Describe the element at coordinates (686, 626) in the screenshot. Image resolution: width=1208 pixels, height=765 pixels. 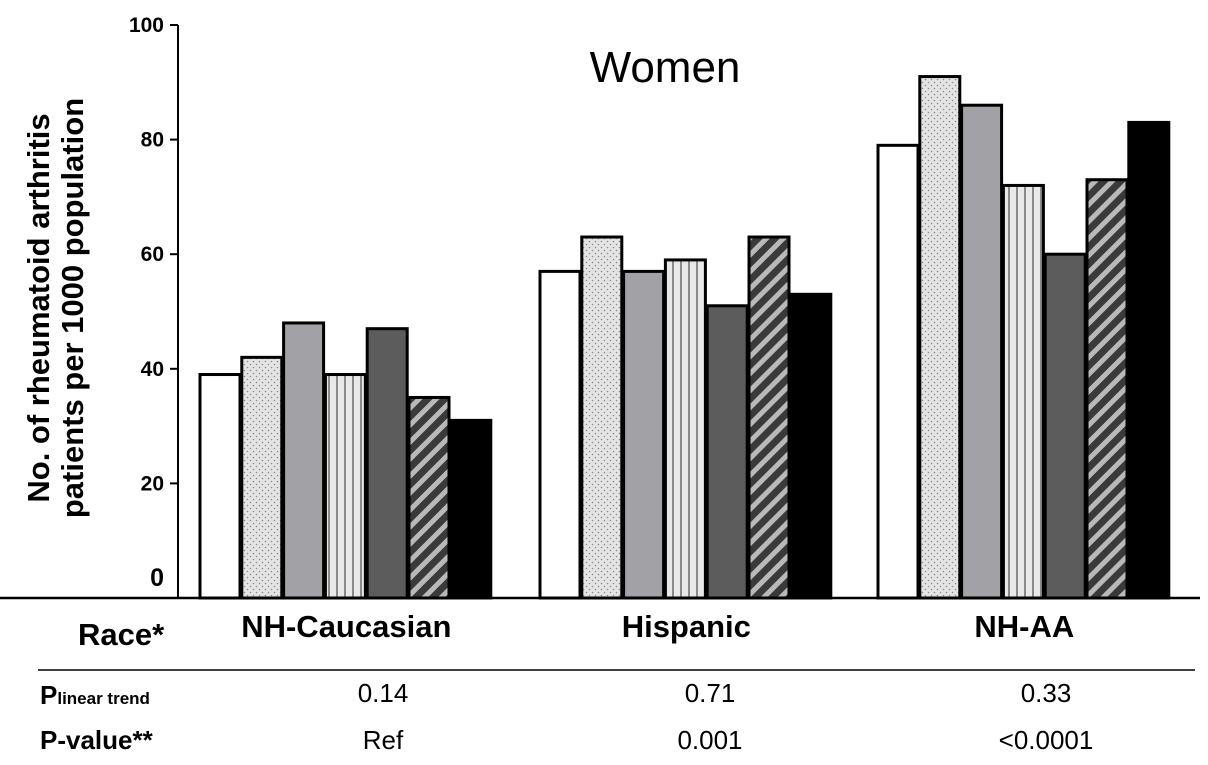
I see `x-category-label: Hispanic` at that location.